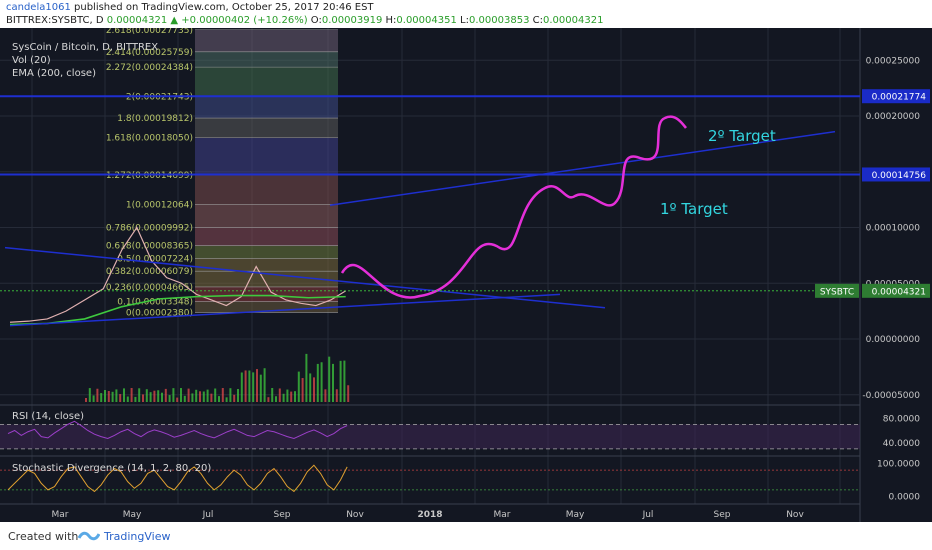 The height and width of the screenshot is (550, 932). I want to click on fib-level-label: 2.414(0.00025759), so click(149, 53).